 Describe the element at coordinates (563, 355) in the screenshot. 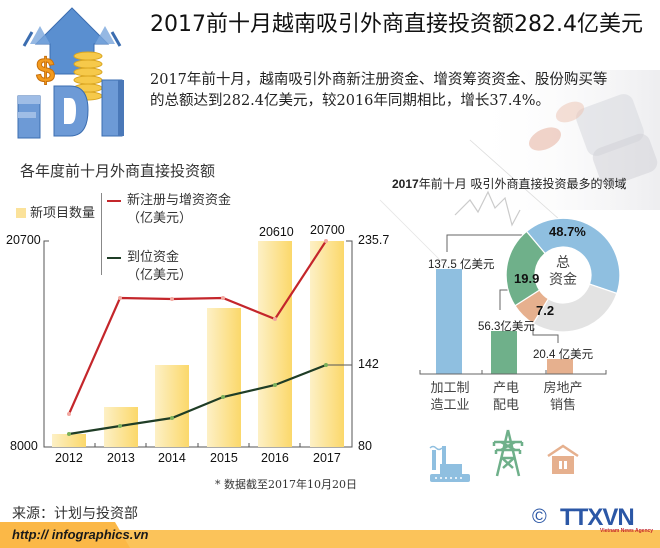

I see `sector-value-realestate: 20.4 亿美元` at that location.